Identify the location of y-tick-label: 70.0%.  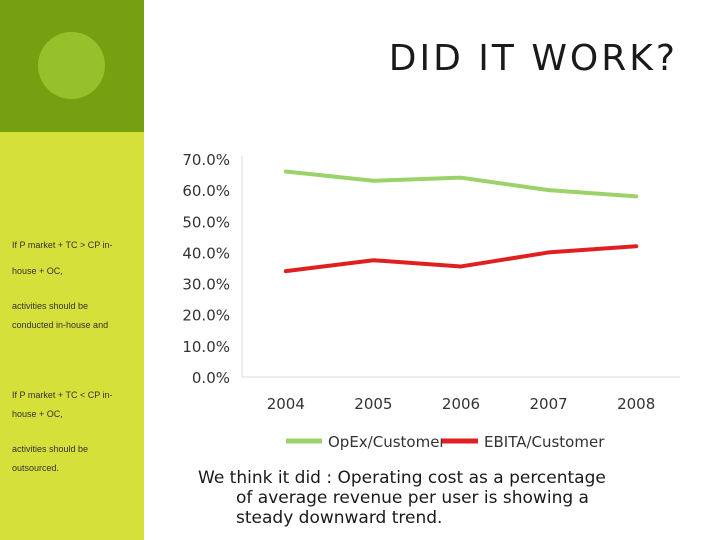
(206, 160).